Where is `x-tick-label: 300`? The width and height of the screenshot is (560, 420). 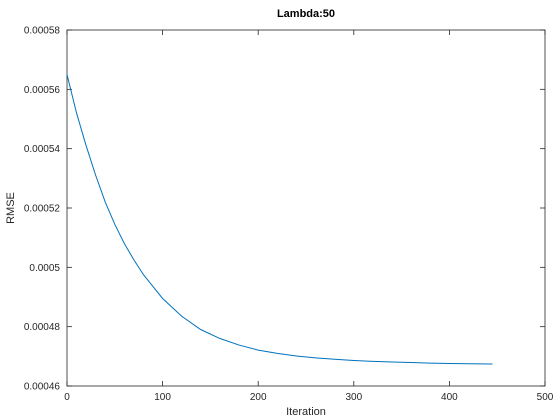 x-tick-label: 300 is located at coordinates (353, 397).